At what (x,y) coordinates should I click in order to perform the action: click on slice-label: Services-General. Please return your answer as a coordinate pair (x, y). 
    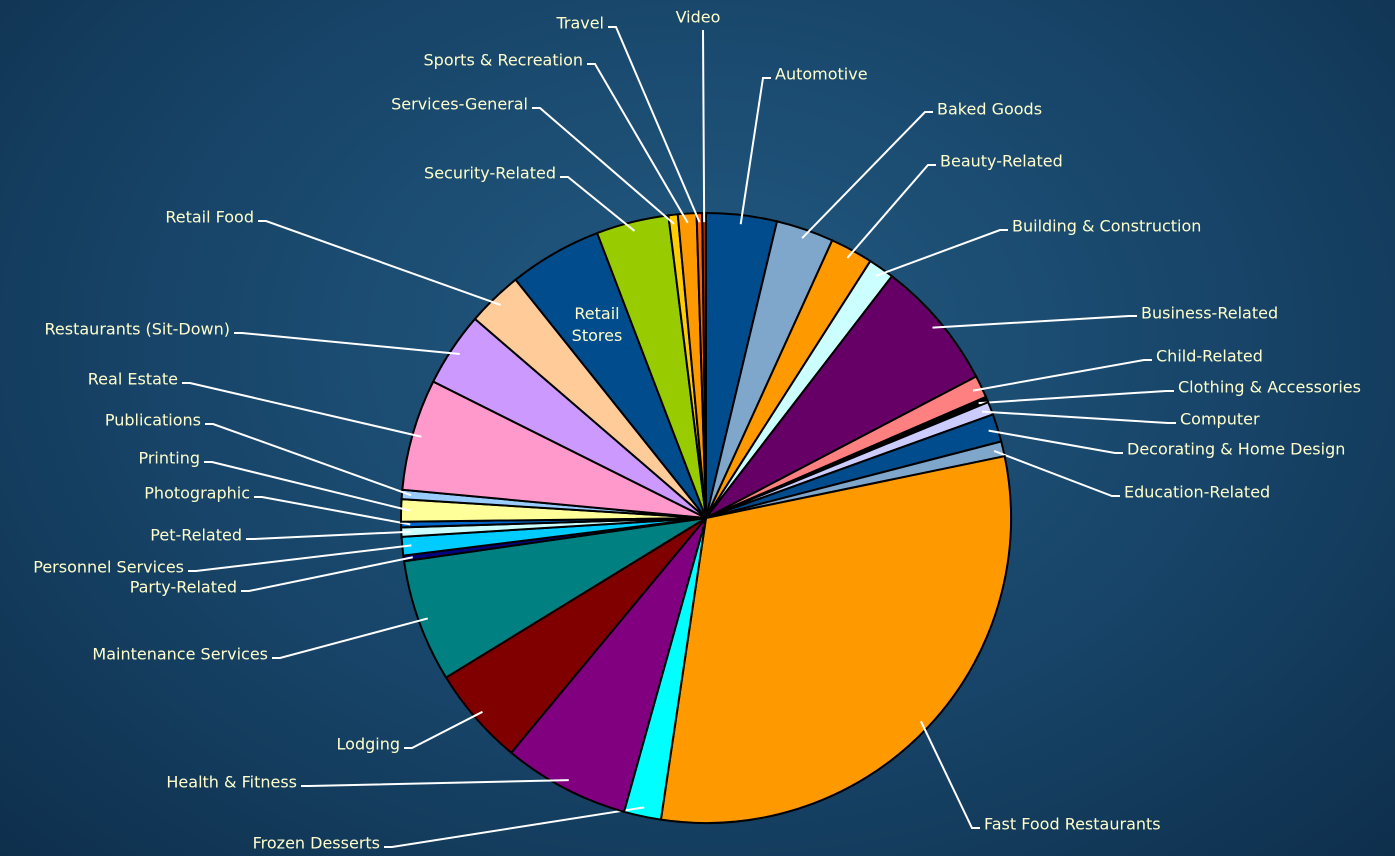
    Looking at the image, I should click on (459, 104).